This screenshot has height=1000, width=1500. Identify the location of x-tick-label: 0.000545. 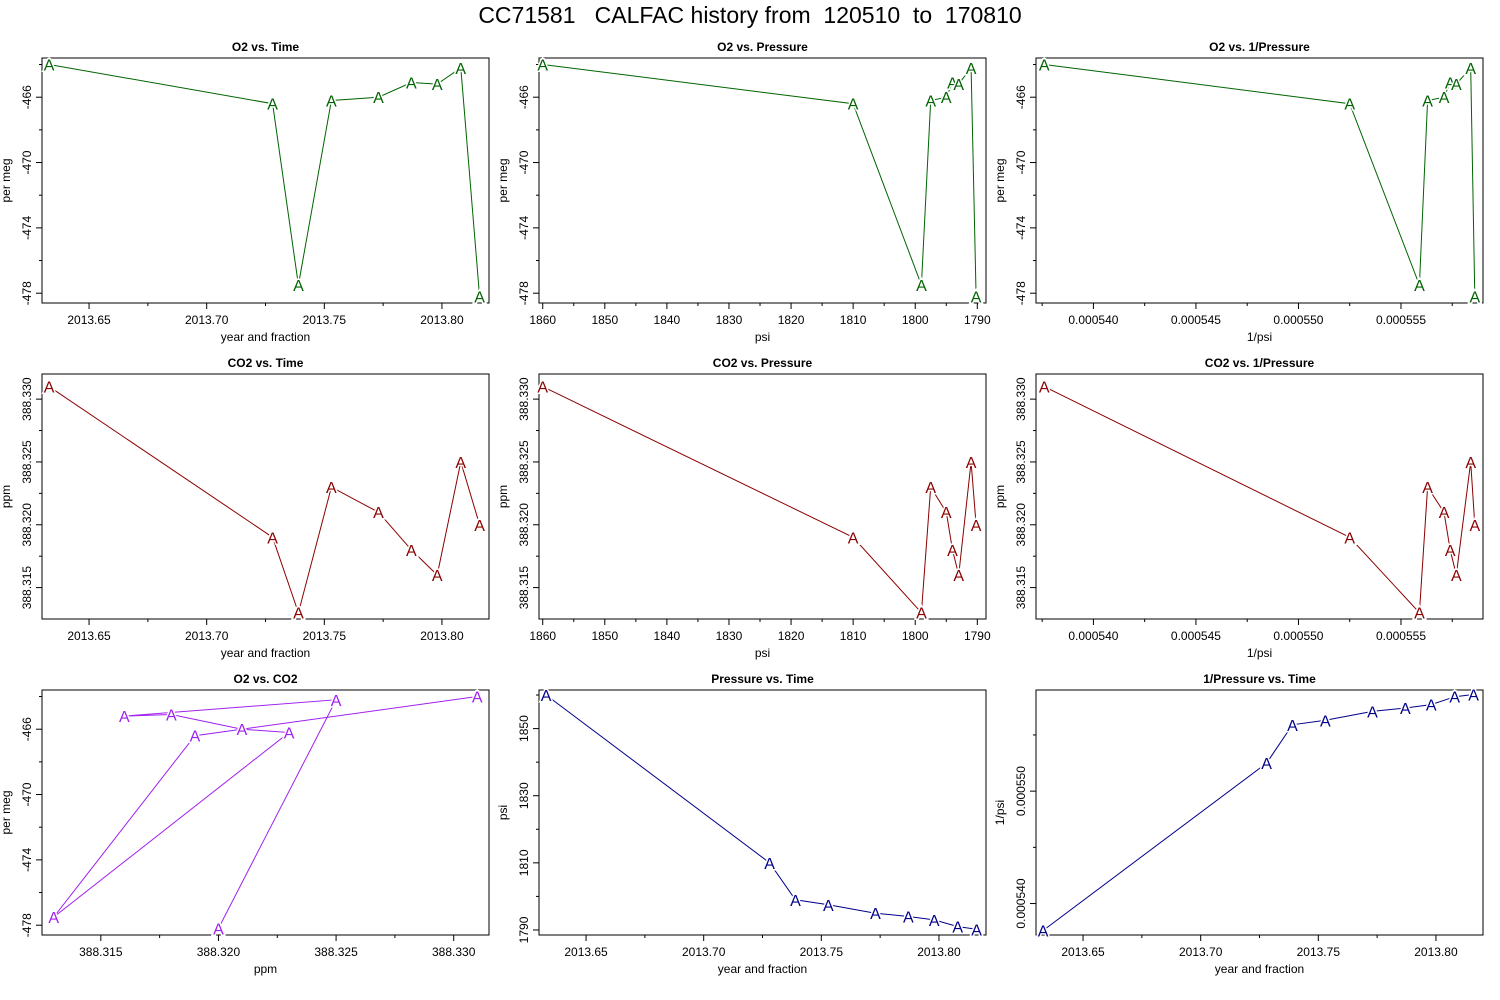
(1196, 636).